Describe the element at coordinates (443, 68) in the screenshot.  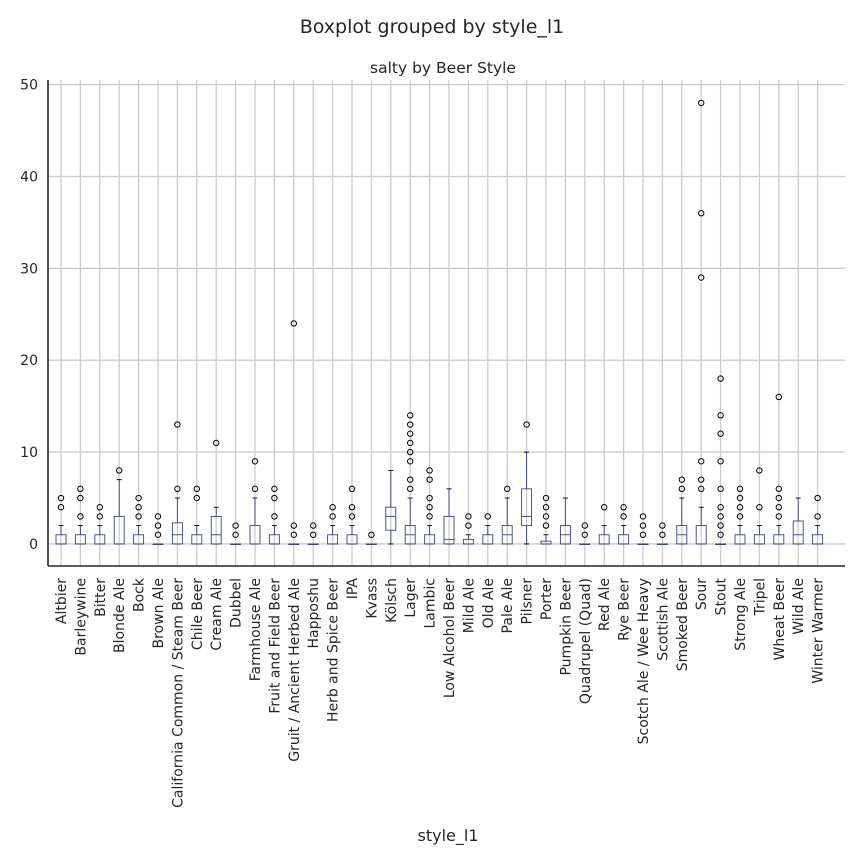
I see `chart-title: salty by Beer Style` at that location.